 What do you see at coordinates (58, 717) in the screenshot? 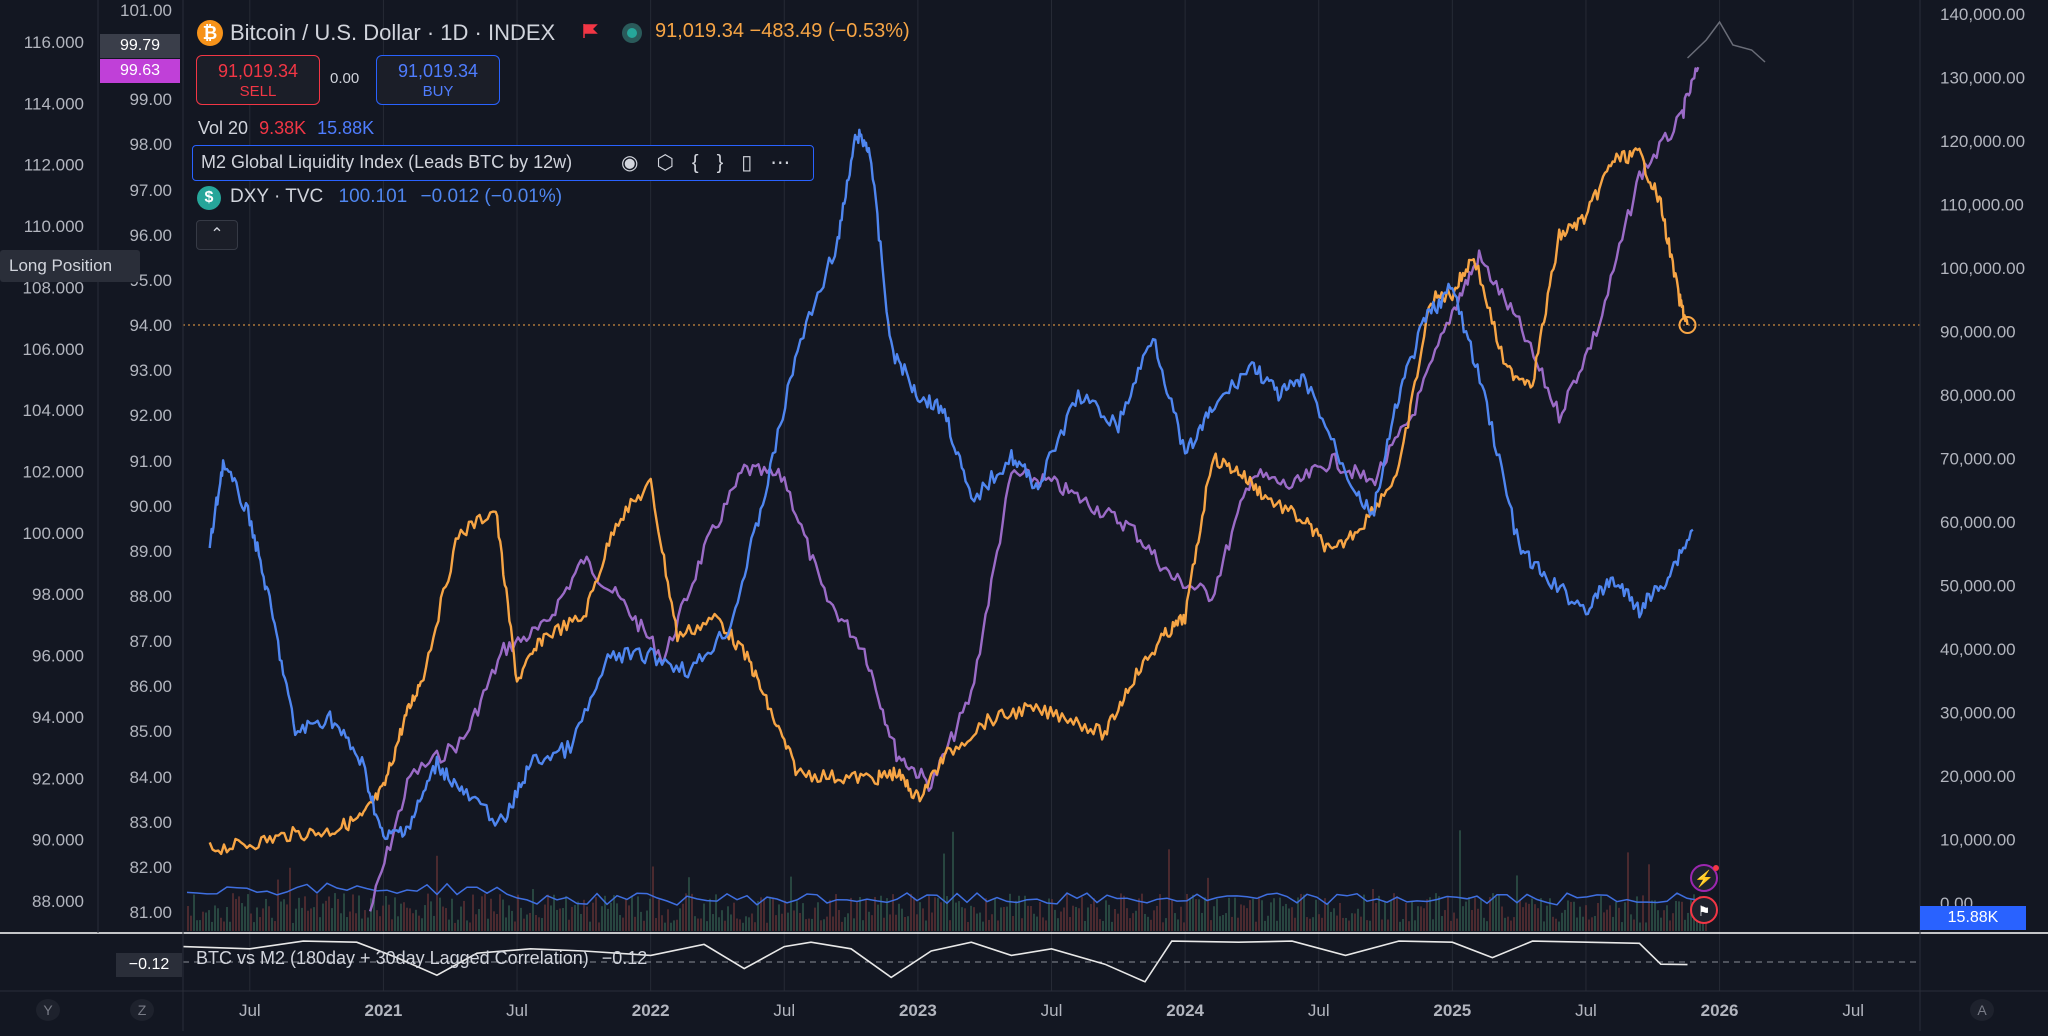
I see `left-outer-axis-tick: 94.000` at bounding box center [58, 717].